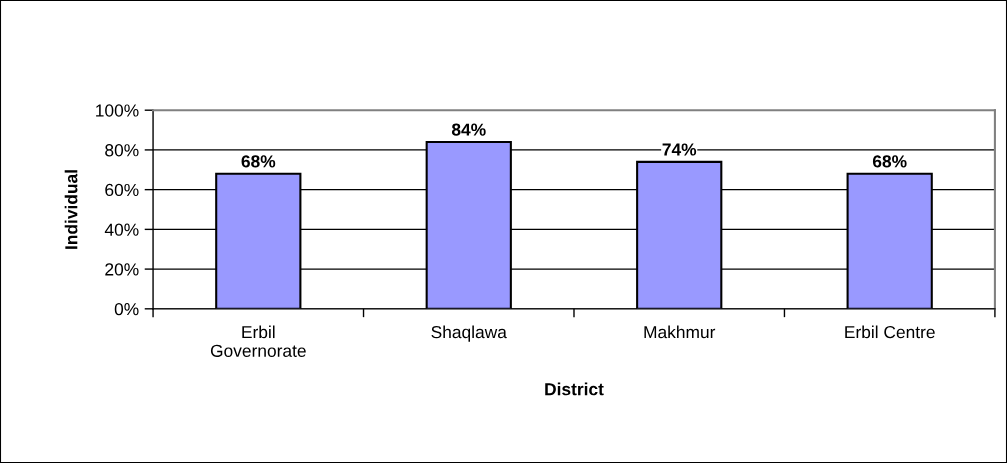 The height and width of the screenshot is (463, 1007). What do you see at coordinates (121, 229) in the screenshot?
I see `y-tick-label: 40%` at bounding box center [121, 229].